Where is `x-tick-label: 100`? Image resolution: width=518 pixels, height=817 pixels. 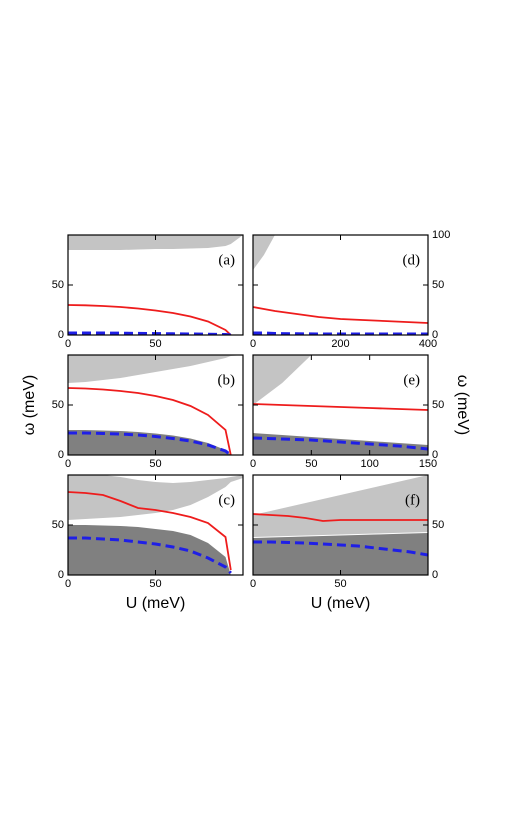 x-tick-label: 100 is located at coordinates (369, 464).